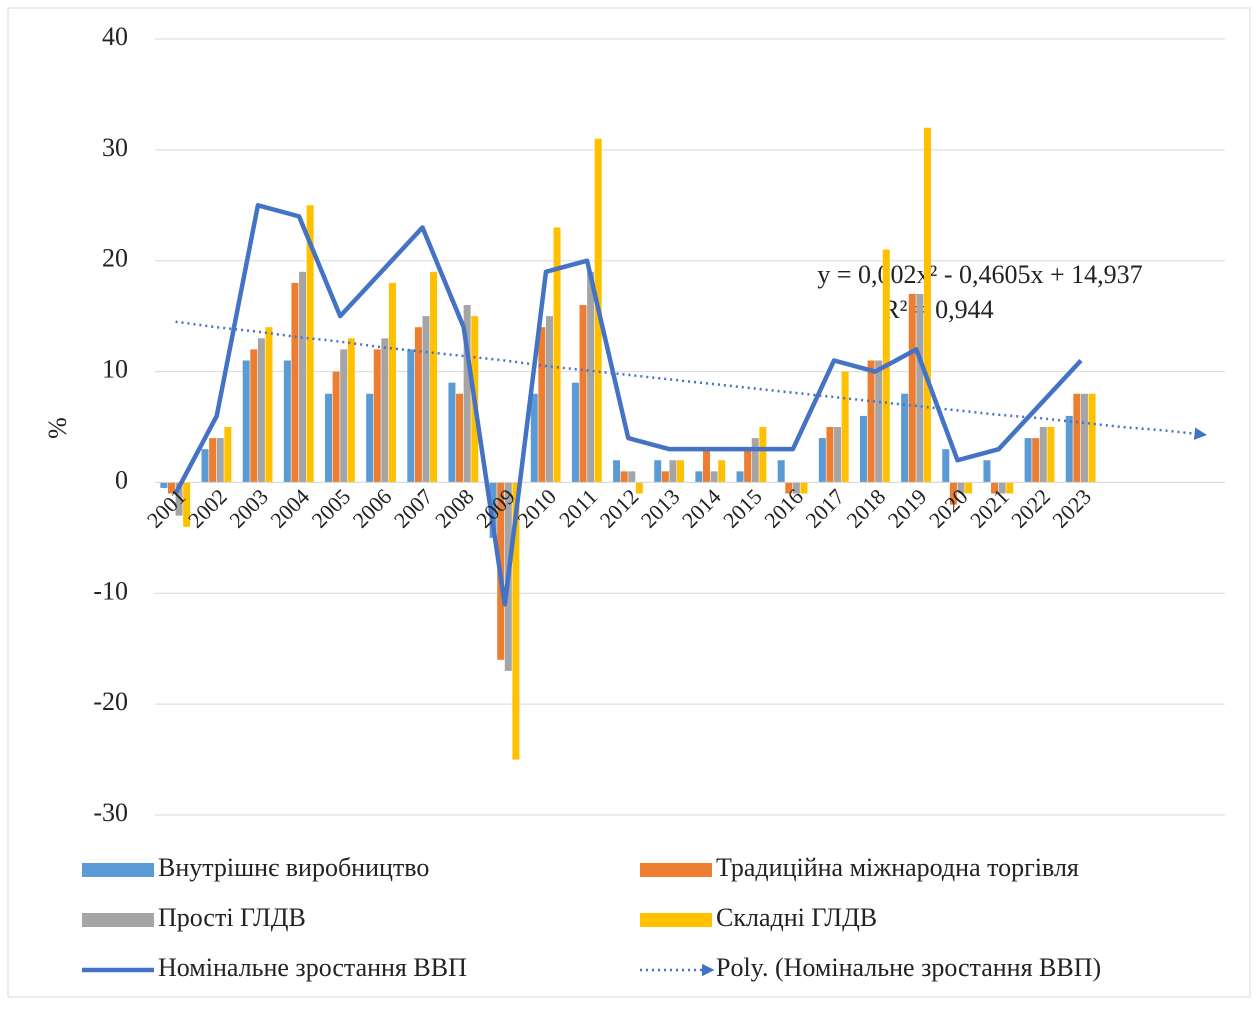  What do you see at coordinates (115, 369) in the screenshot?
I see `y-tick-label: 10` at bounding box center [115, 369].